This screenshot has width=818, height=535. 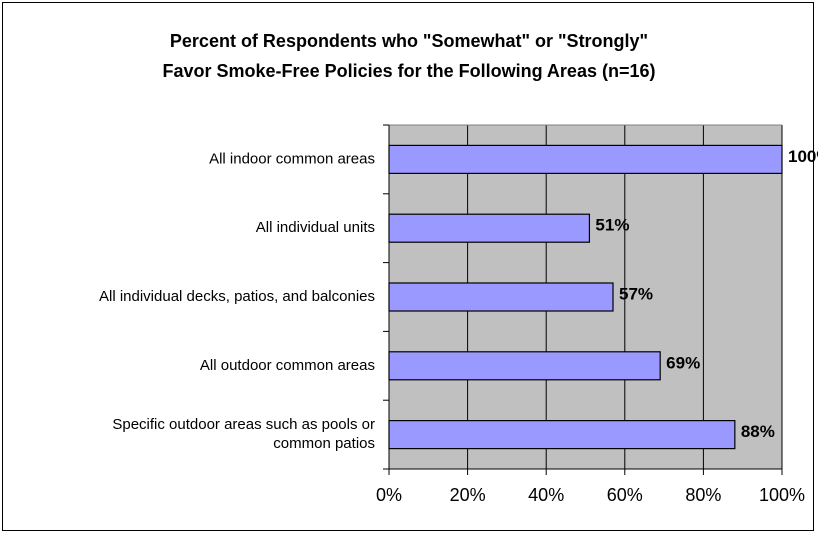 I want to click on data-label: 57%, so click(x=636, y=293).